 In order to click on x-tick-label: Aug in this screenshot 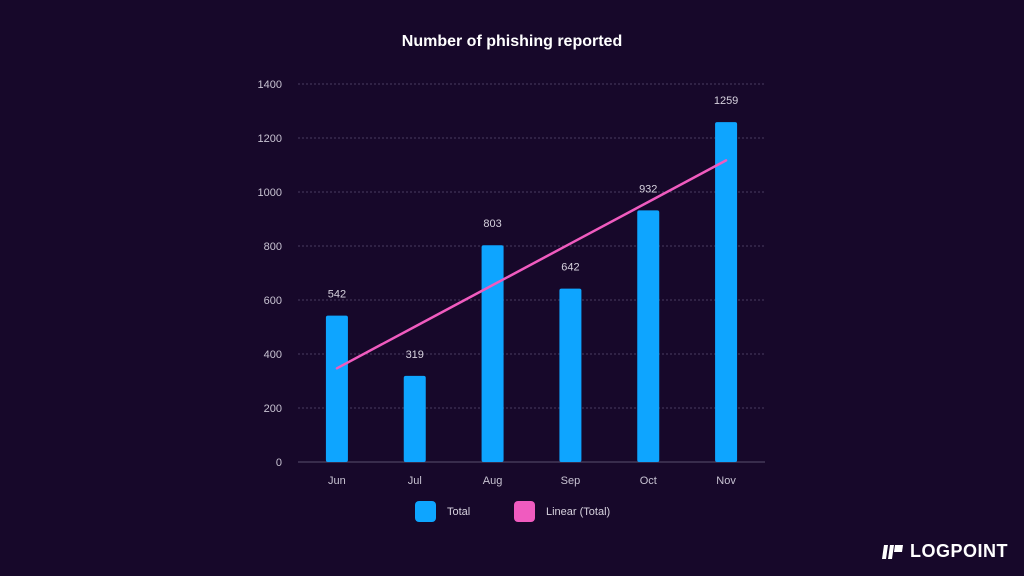, I will do `click(493, 481)`.